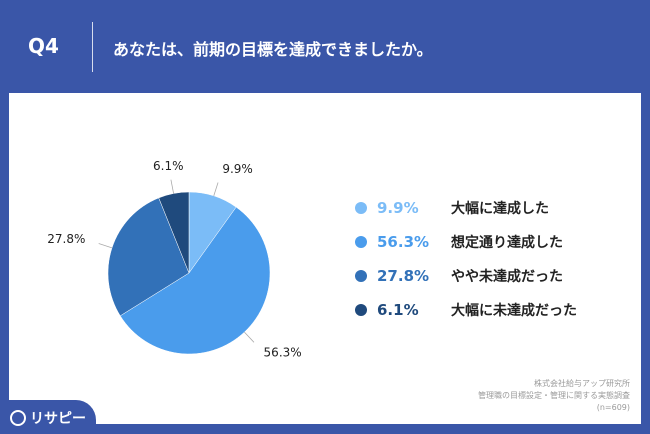 This screenshot has width=650, height=434. I want to click on logo-text: リサピー, so click(58, 419).